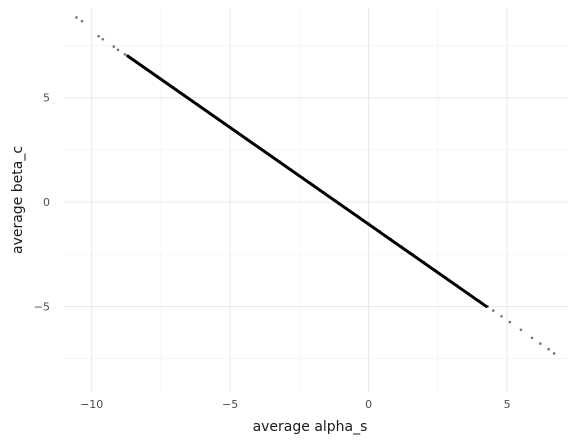 Image resolution: width=576 pixels, height=444 pixels. I want to click on y-tick-label: −5, so click(42, 306).